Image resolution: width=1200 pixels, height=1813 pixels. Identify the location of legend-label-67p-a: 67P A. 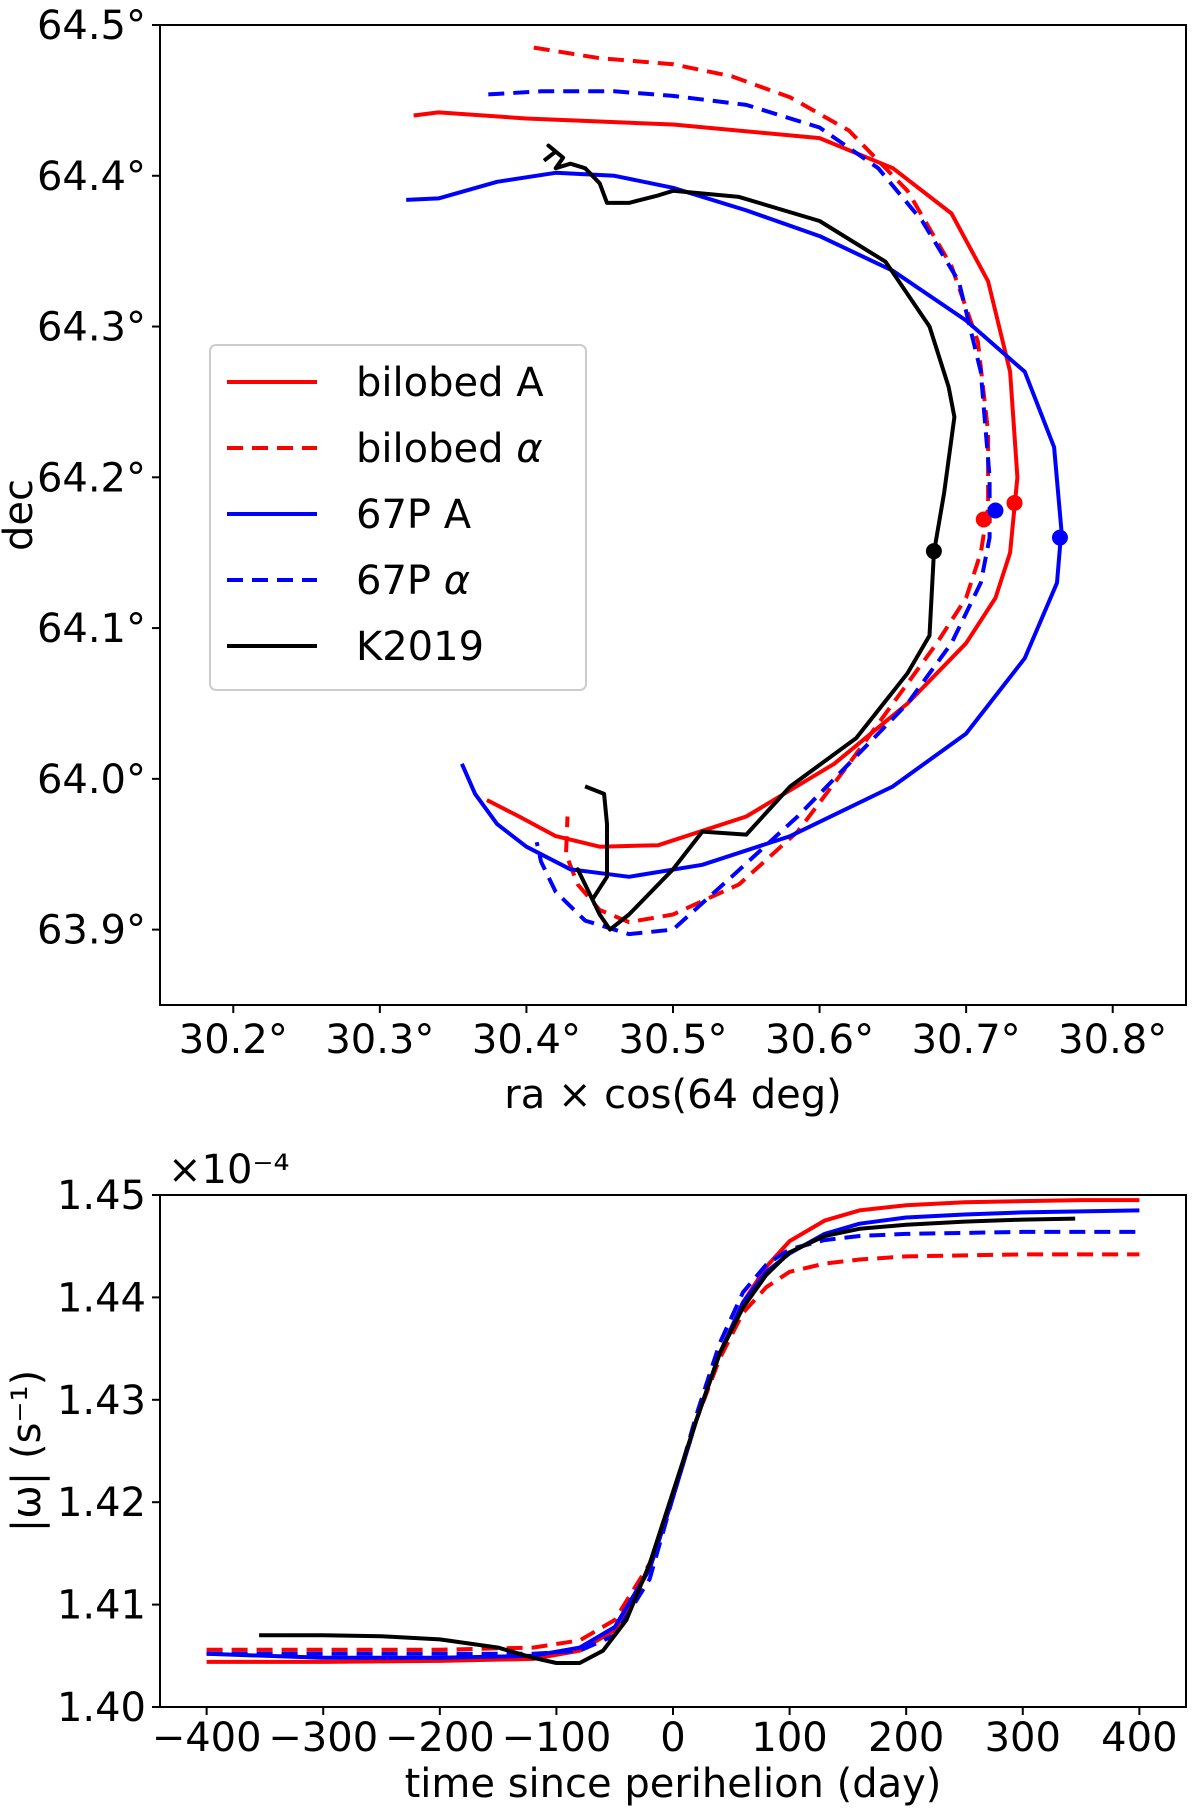
(414, 515).